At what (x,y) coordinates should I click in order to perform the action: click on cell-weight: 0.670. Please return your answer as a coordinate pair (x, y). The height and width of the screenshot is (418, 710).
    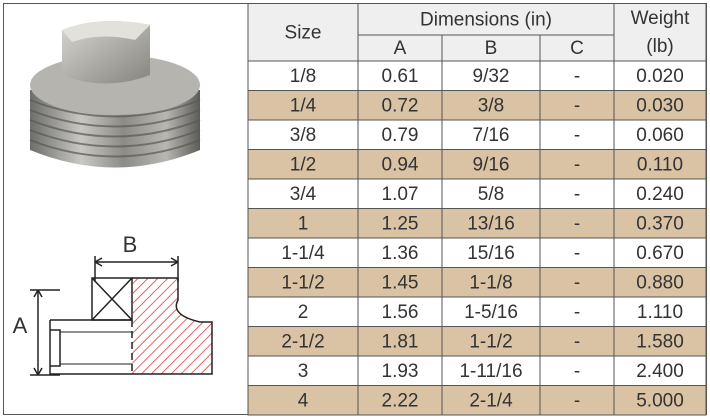
    Looking at the image, I should click on (660, 253).